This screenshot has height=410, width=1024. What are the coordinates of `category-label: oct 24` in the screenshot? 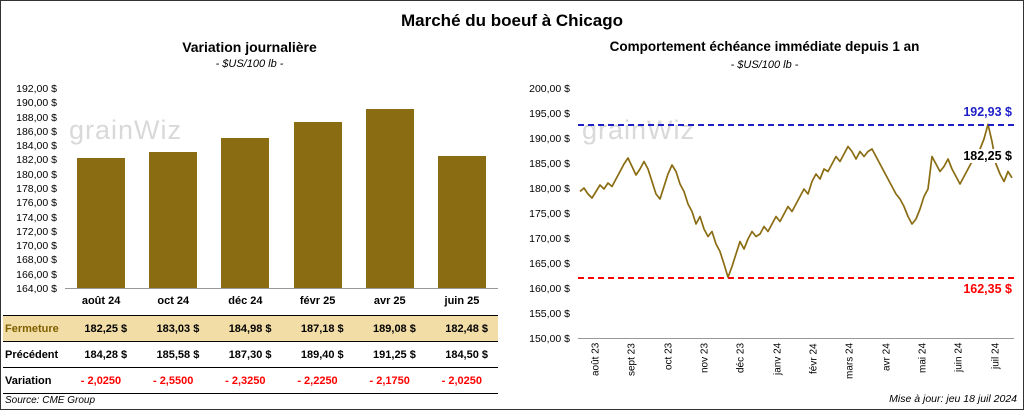 It's located at (173, 301).